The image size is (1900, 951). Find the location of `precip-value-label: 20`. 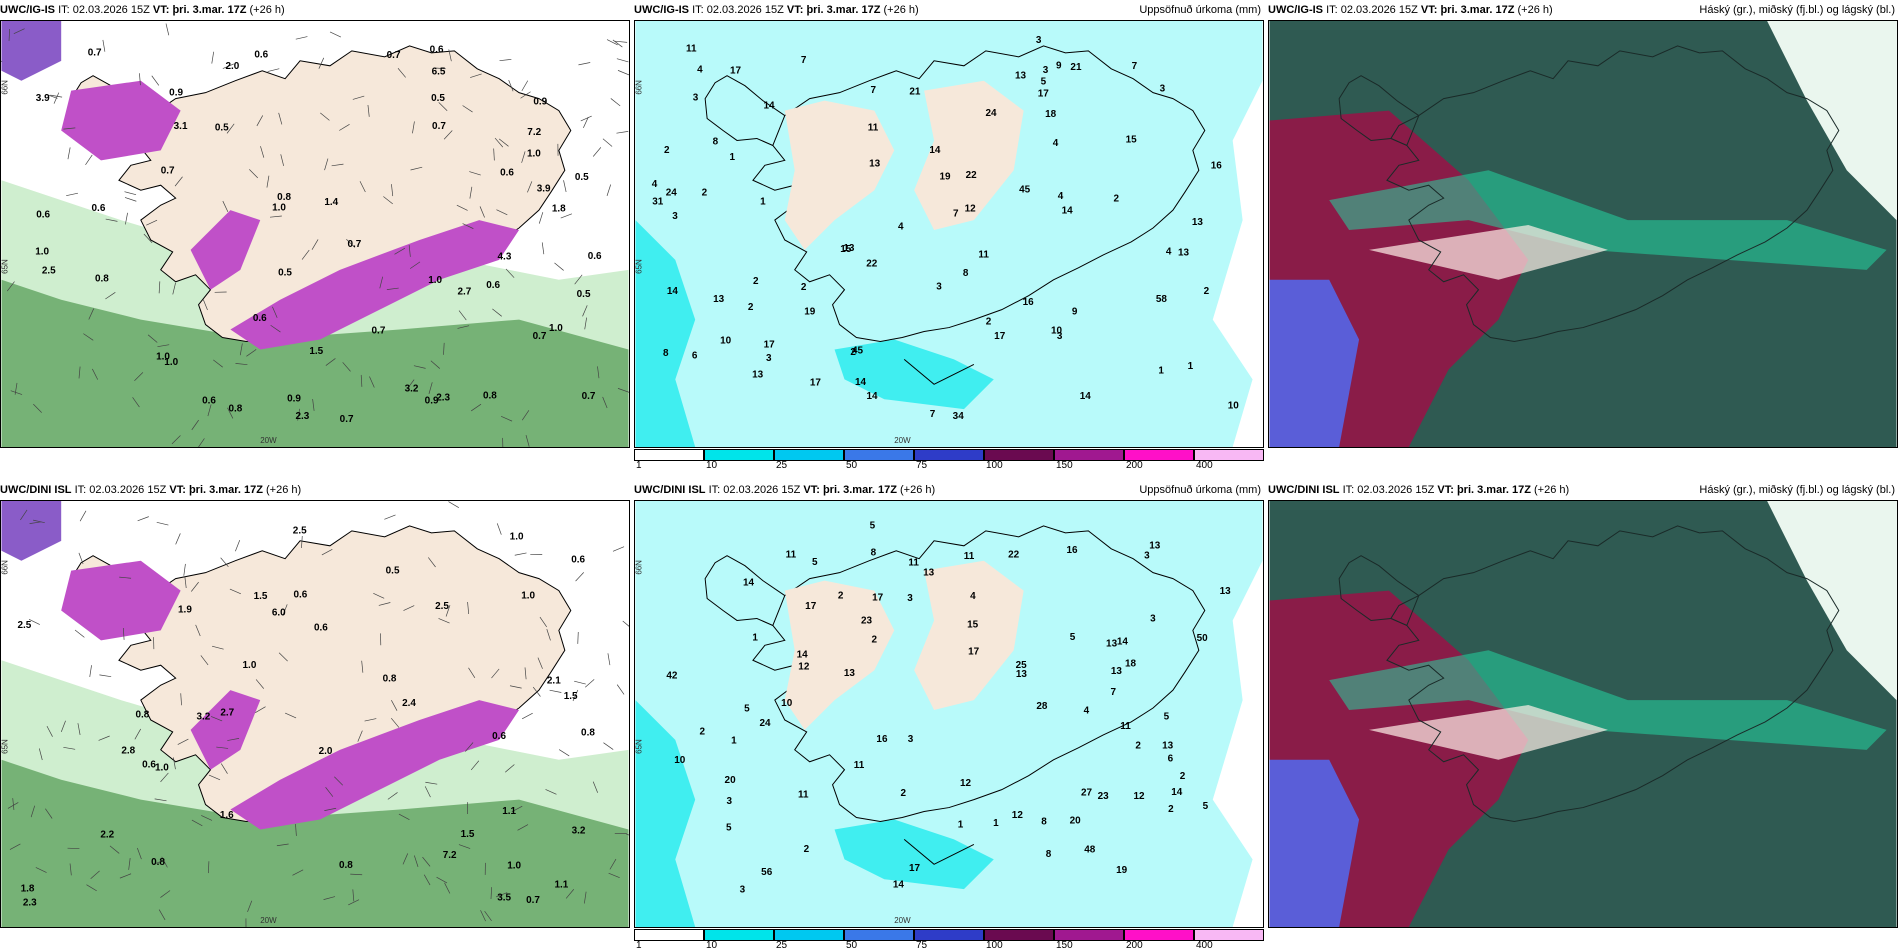

precip-value-label: 20 is located at coordinates (731, 780).